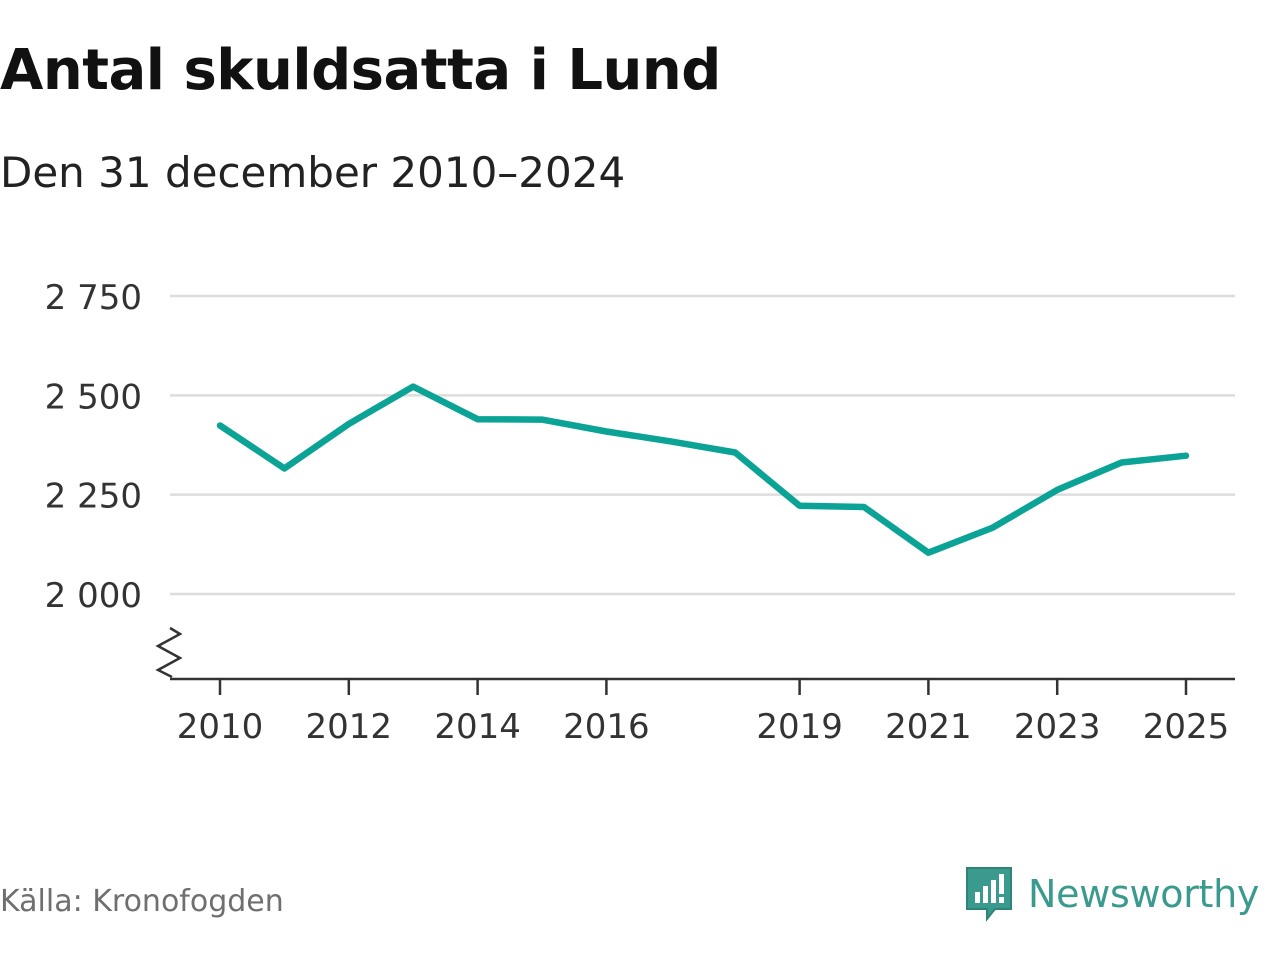 This screenshot has height=960, width=1280. I want to click on brand-name: Newsworthy, so click(1144, 894).